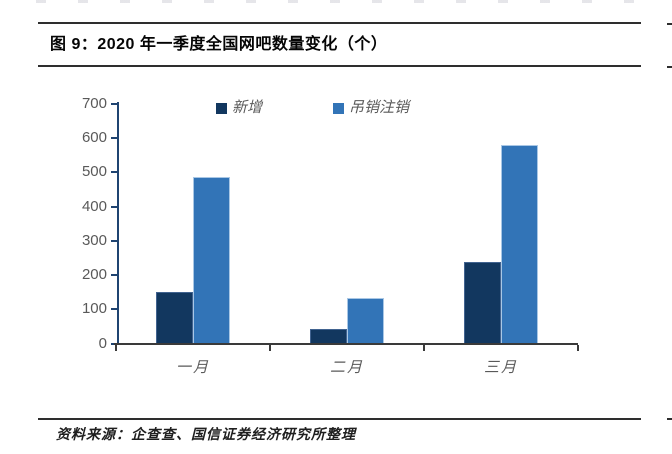 The image size is (672, 454). Describe the element at coordinates (669, 67) in the screenshot. I see `adjacent-column-rule-fragment-middle` at that location.